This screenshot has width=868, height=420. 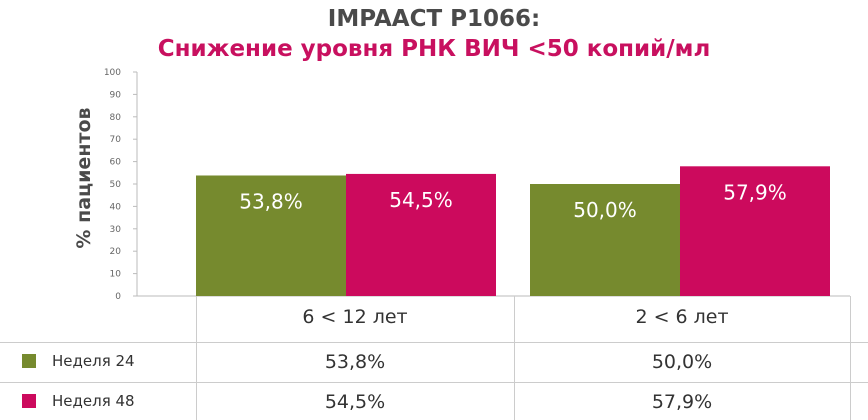 What do you see at coordinates (112, 73) in the screenshot?
I see `y-tick-label: 100` at bounding box center [112, 73].